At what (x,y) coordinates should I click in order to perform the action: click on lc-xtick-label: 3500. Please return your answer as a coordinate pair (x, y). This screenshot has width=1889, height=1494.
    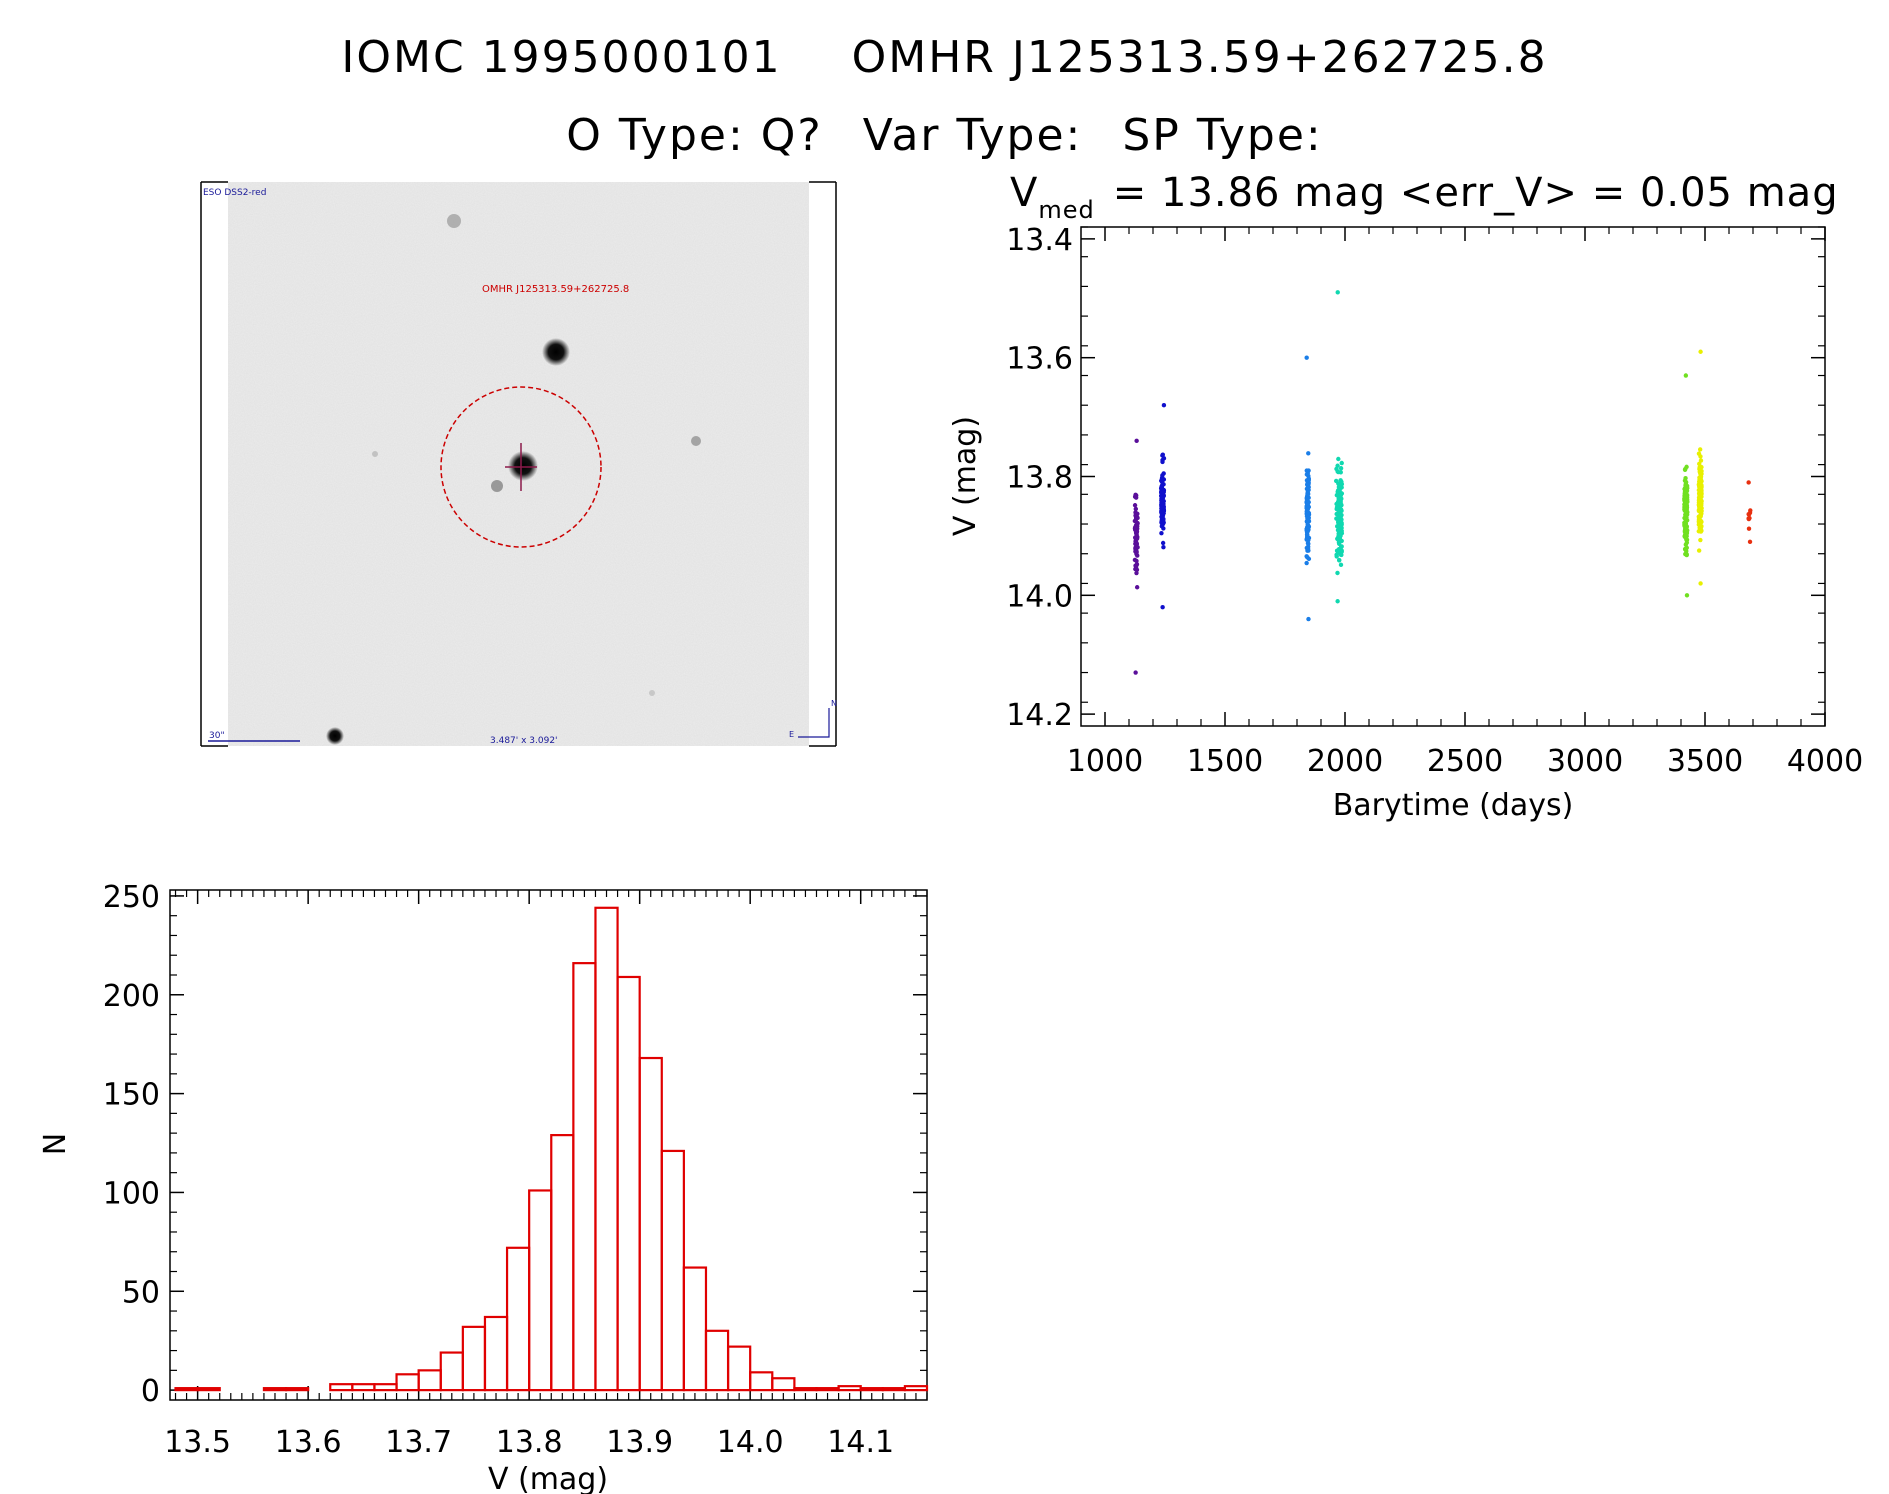
    Looking at the image, I should click on (1705, 761).